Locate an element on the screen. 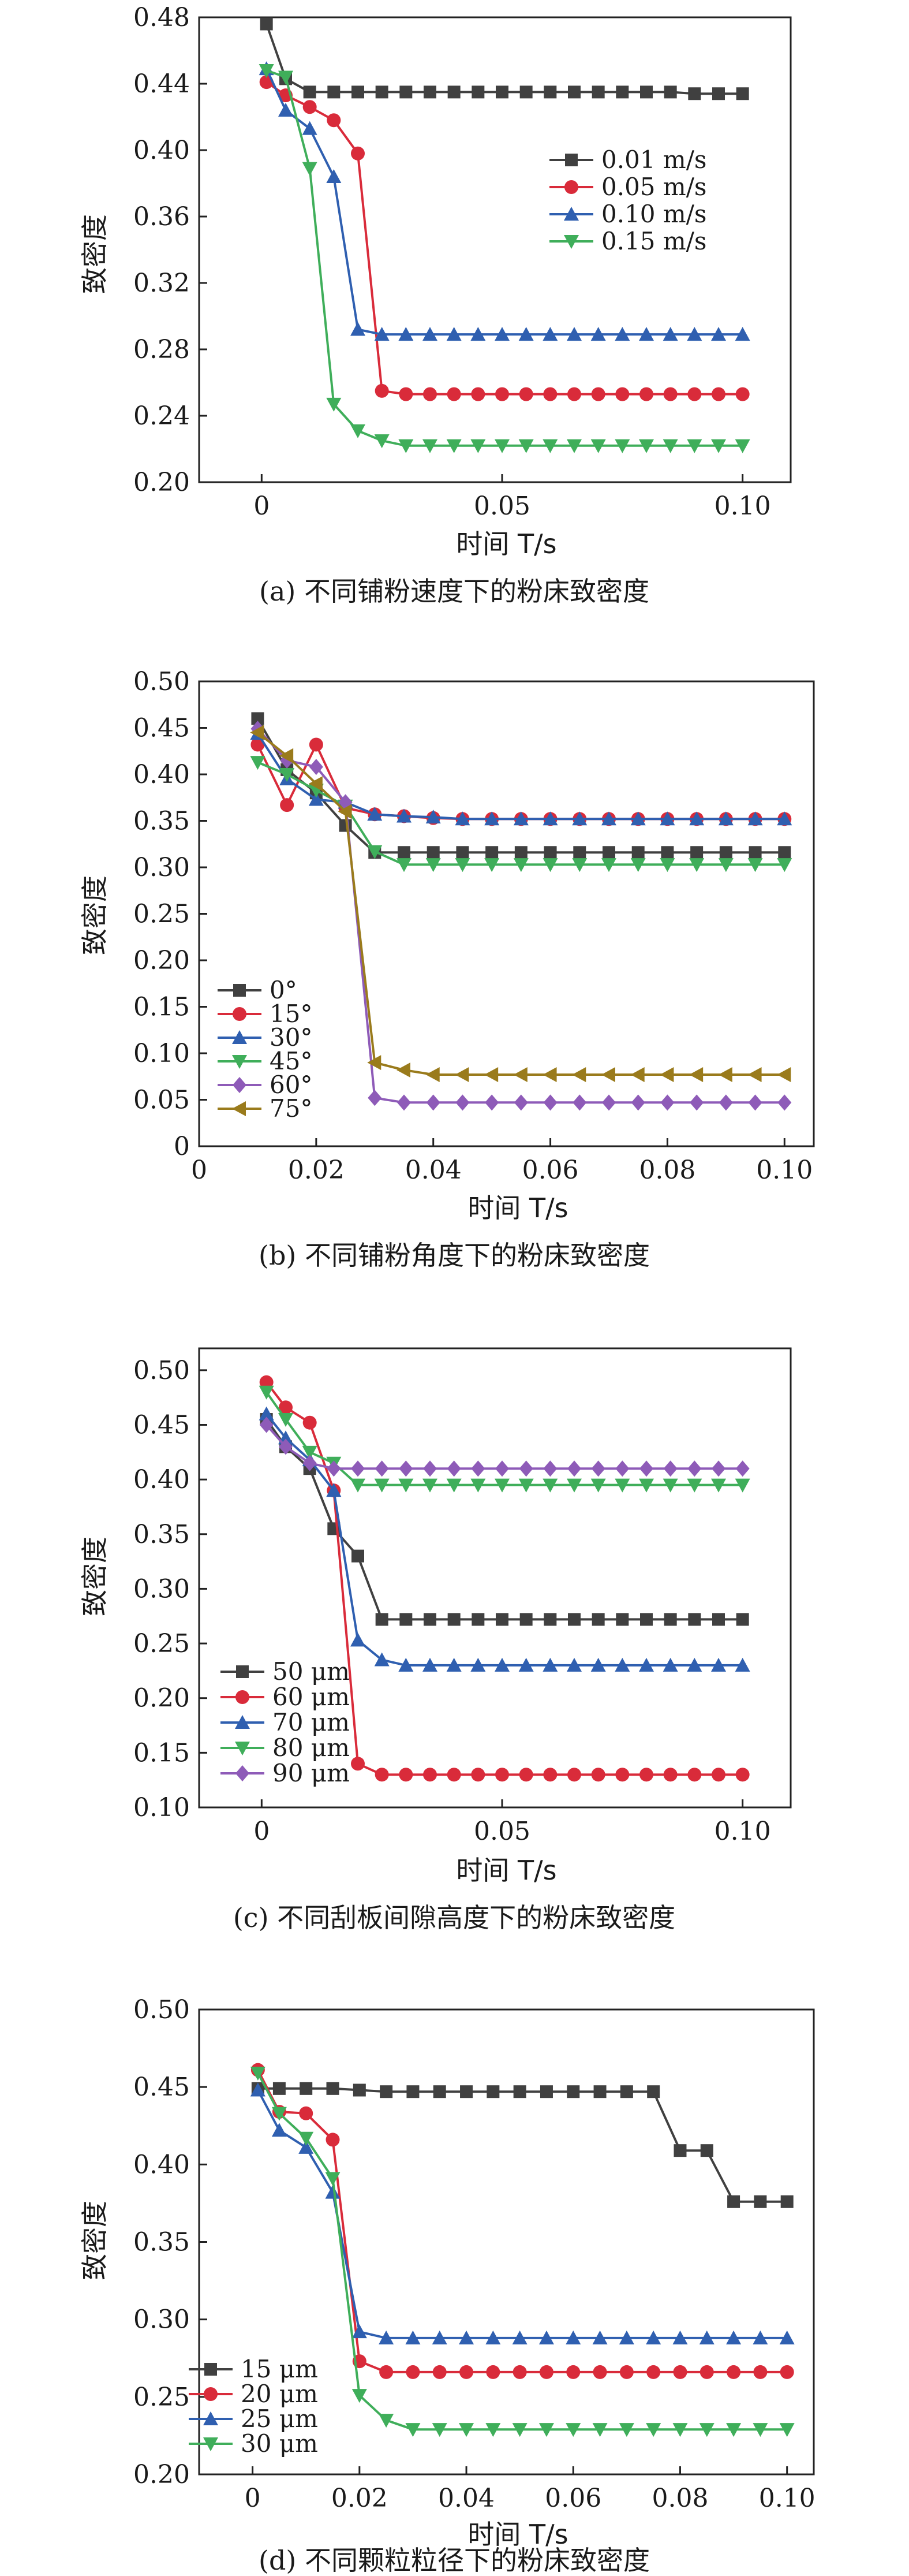 The width and height of the screenshot is (909, 2576). legend-label: 0° is located at coordinates (284, 990).